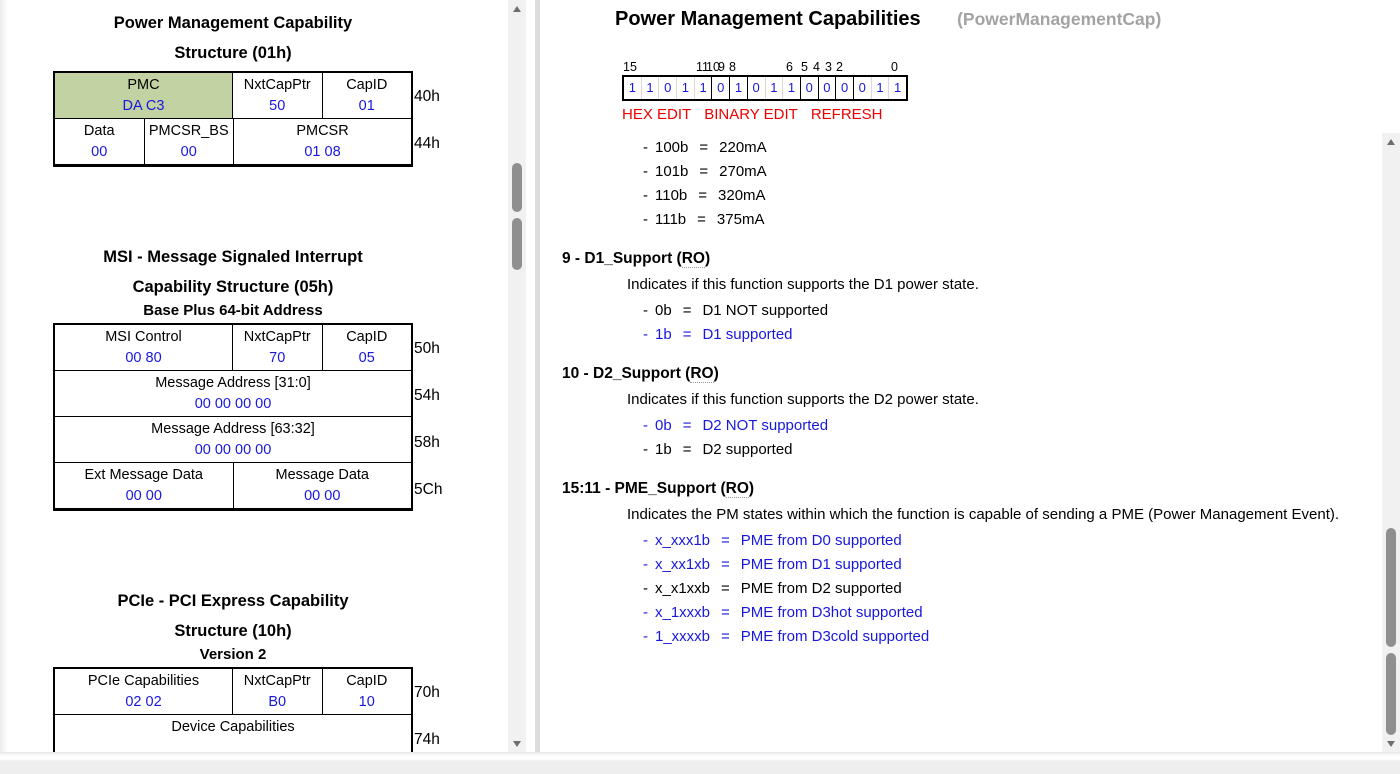  Describe the element at coordinates (367, 347) in the screenshot. I see `register-cell: CapID 05` at that location.